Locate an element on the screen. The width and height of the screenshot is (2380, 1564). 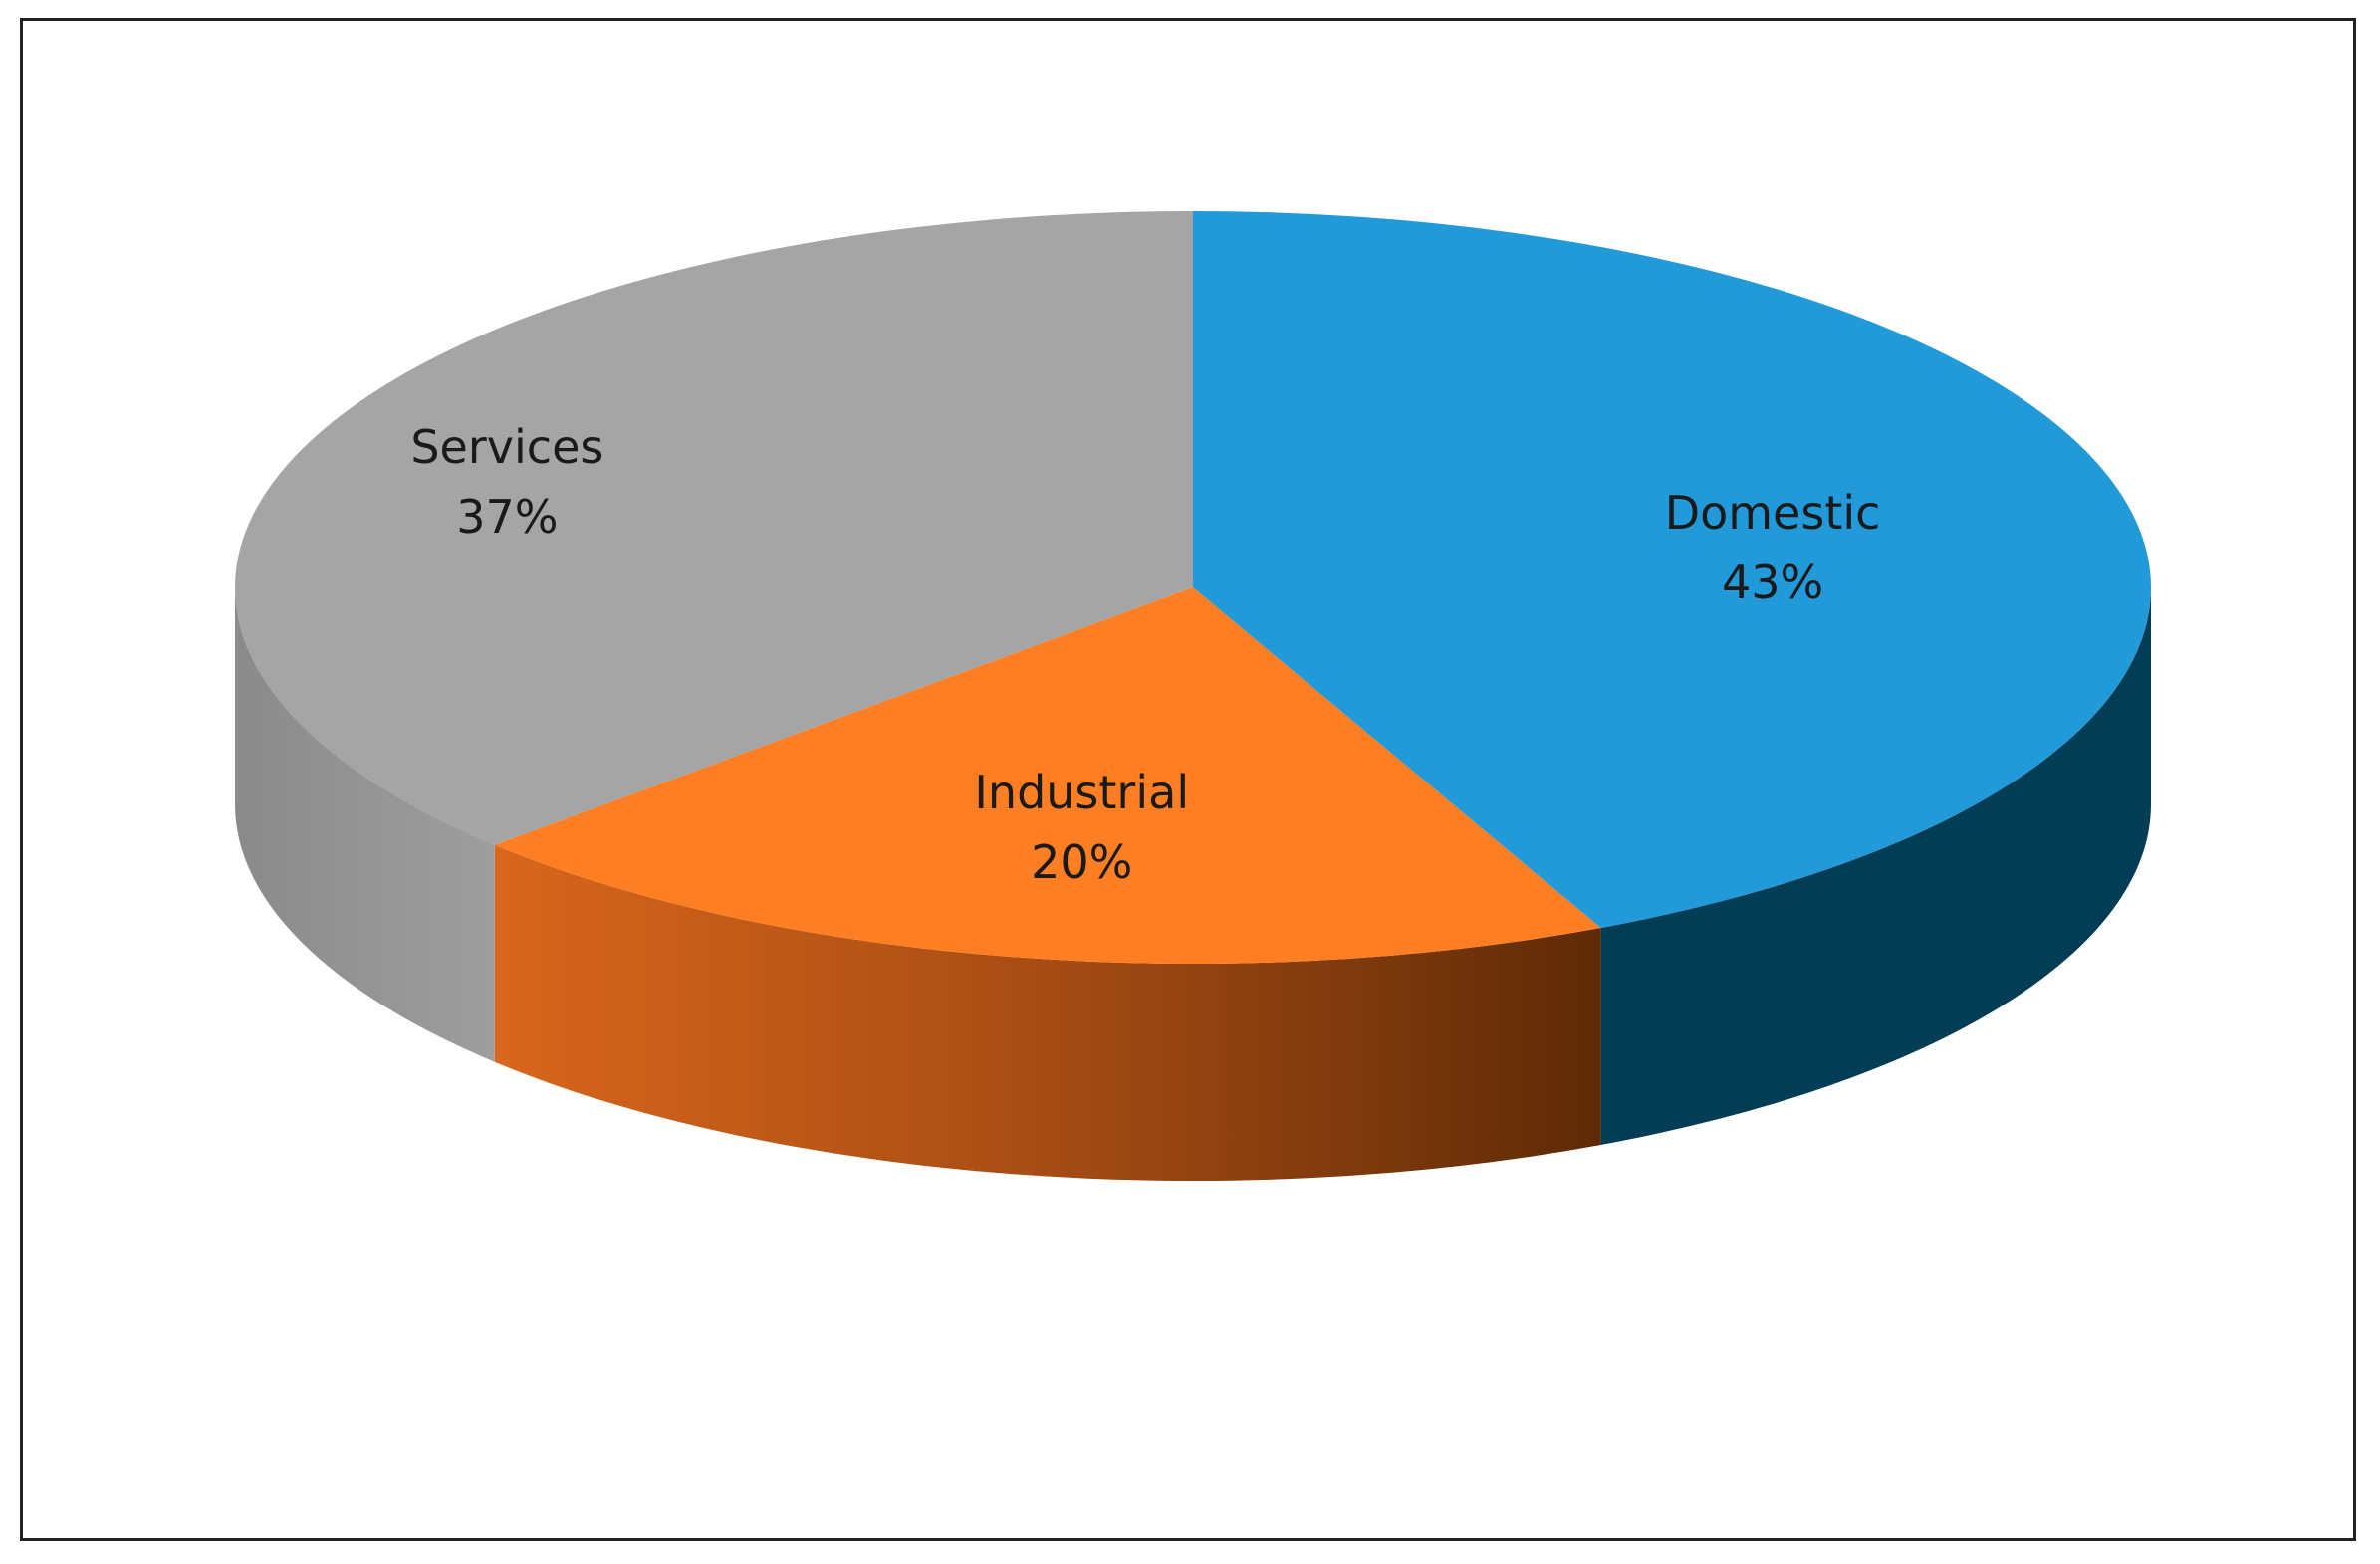
data-label-services-value: 37% is located at coordinates (507, 517).